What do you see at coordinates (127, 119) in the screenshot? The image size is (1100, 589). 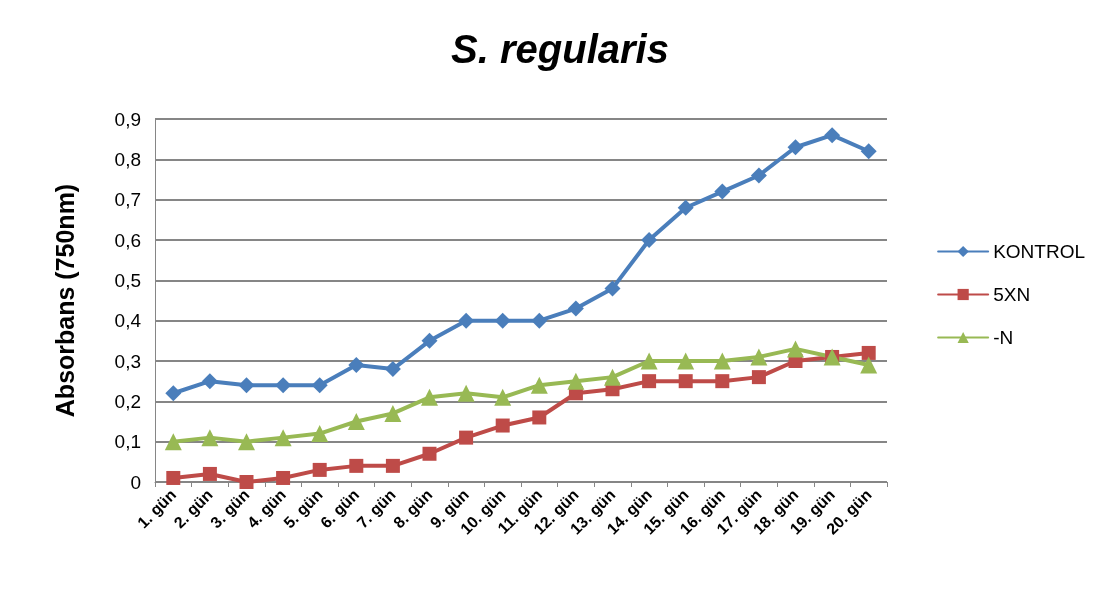 I see `y-tick-label: 0,9` at bounding box center [127, 119].